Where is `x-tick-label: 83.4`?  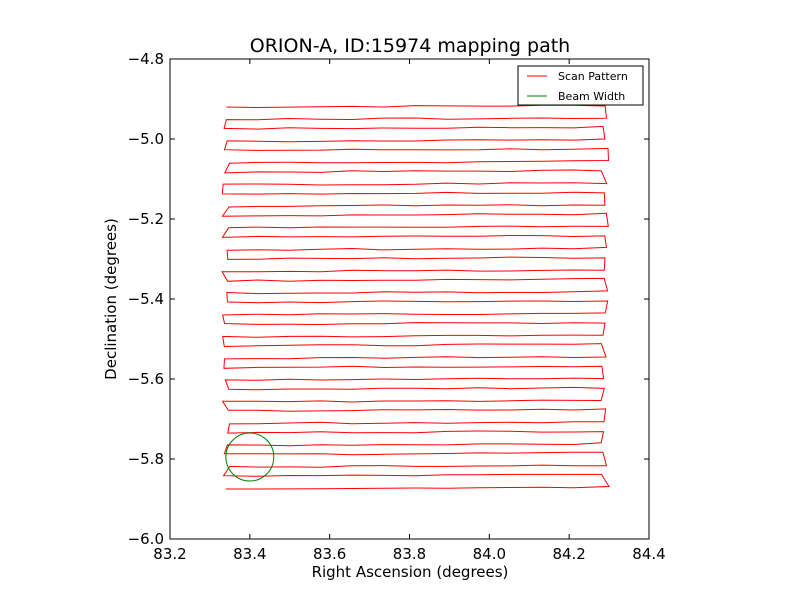
x-tick-label: 83.4 is located at coordinates (249, 554).